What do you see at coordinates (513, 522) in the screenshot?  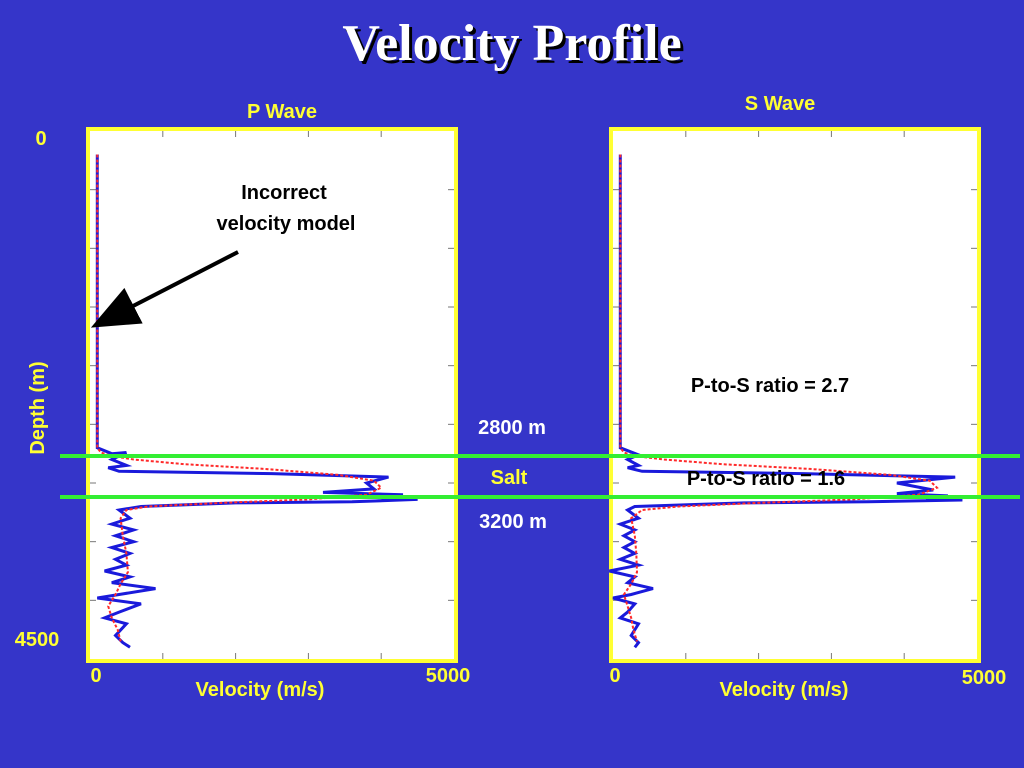 I see `depth-3200-label: 3200 m` at bounding box center [513, 522].